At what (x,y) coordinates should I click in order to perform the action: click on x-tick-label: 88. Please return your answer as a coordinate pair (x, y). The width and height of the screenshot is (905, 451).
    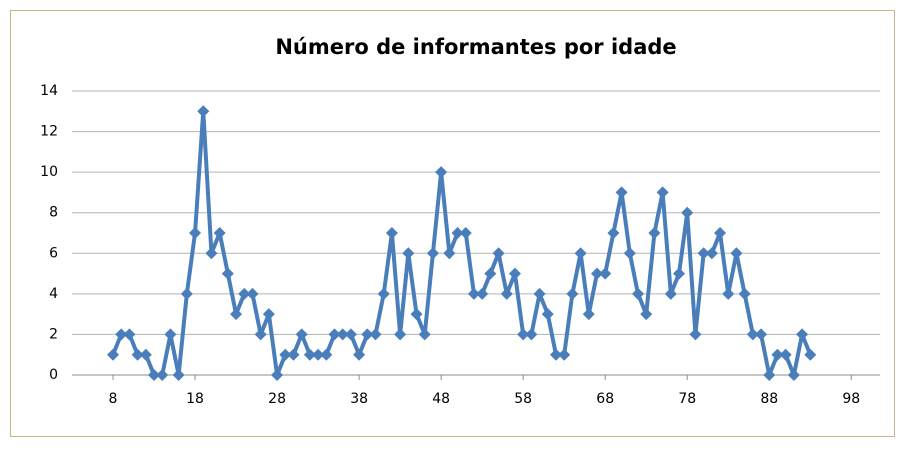
    Looking at the image, I should click on (769, 399).